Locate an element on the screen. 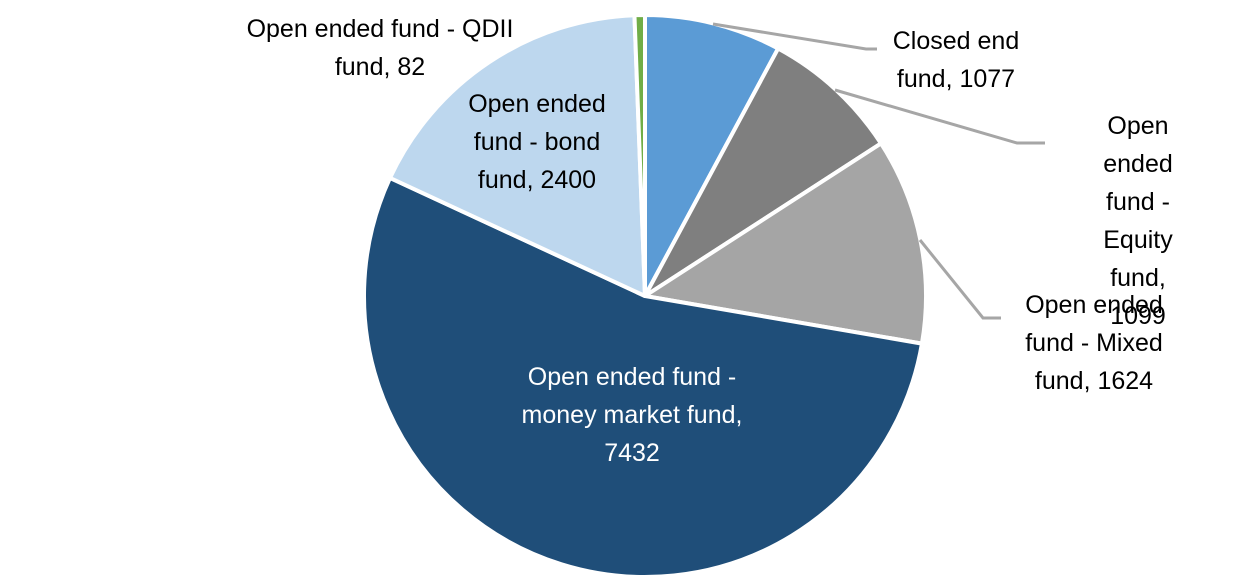 The width and height of the screenshot is (1250, 584). data-label-equity-fund: Open ended fund - Equity fund, 1099 is located at coordinates (1138, 221).